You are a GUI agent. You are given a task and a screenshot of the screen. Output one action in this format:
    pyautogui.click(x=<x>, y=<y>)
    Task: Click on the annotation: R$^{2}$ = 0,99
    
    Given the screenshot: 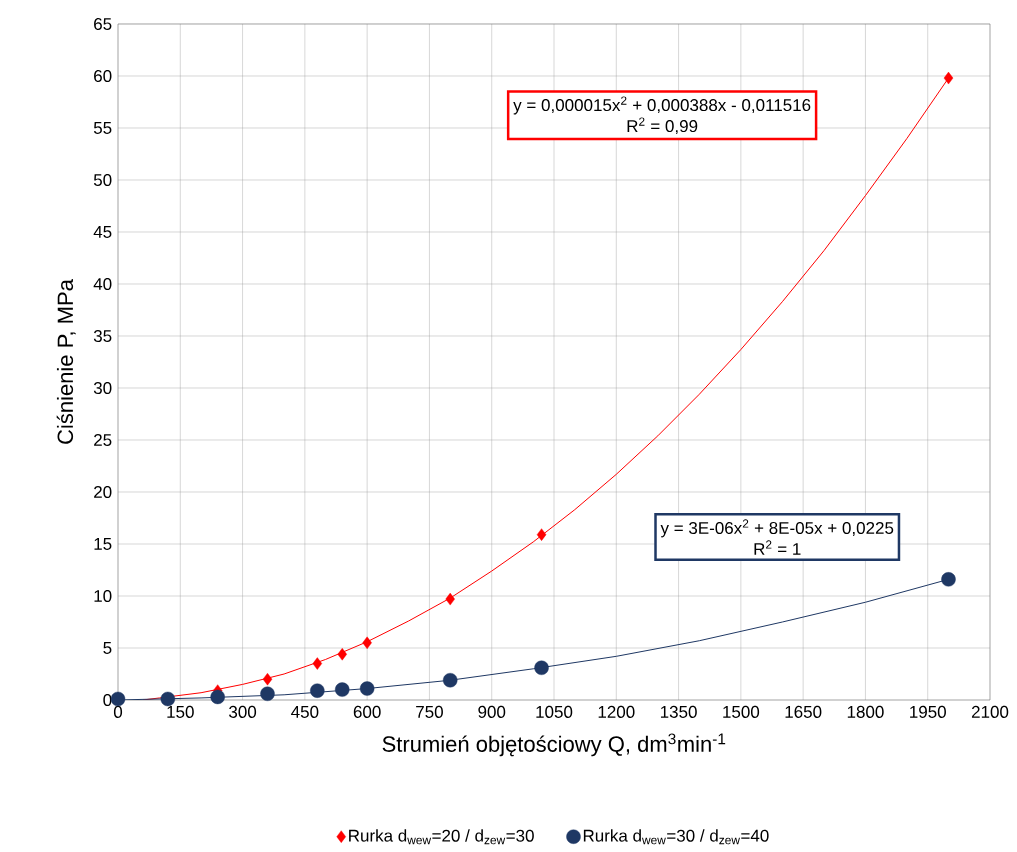 What is the action you would take?
    pyautogui.click(x=662, y=126)
    